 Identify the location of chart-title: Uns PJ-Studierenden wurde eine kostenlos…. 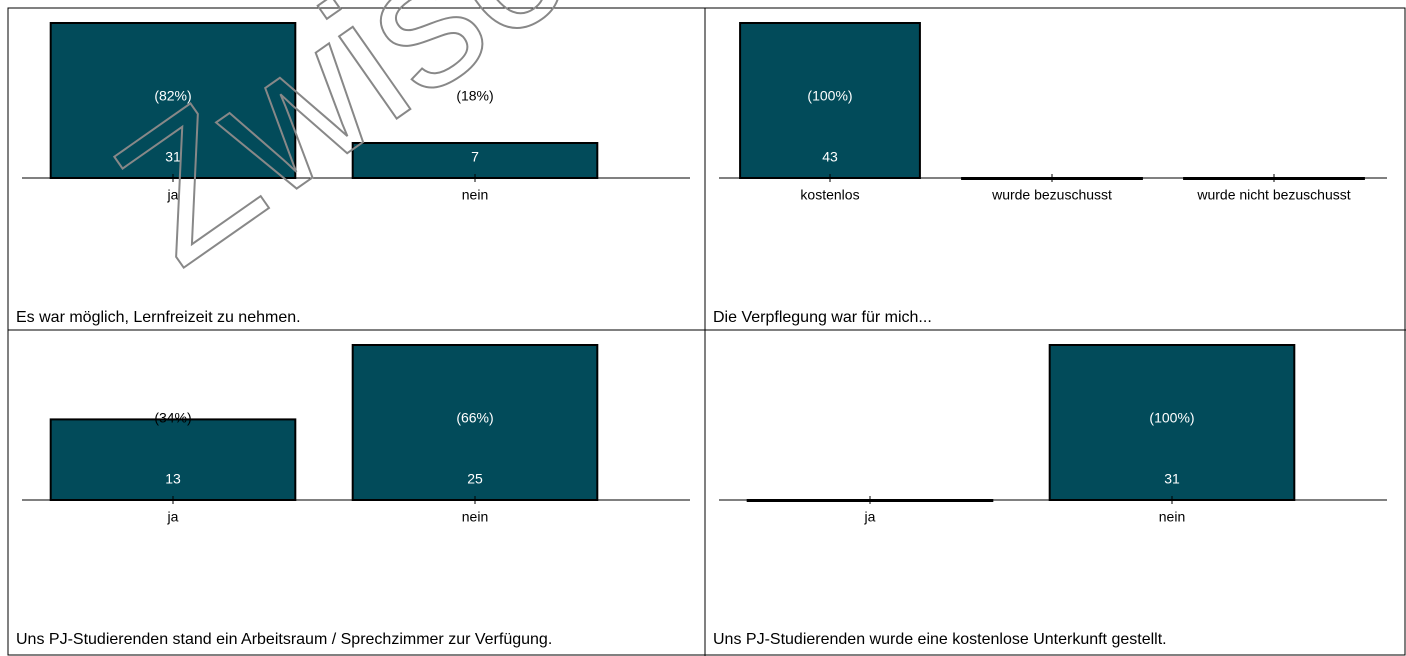
(940, 639).